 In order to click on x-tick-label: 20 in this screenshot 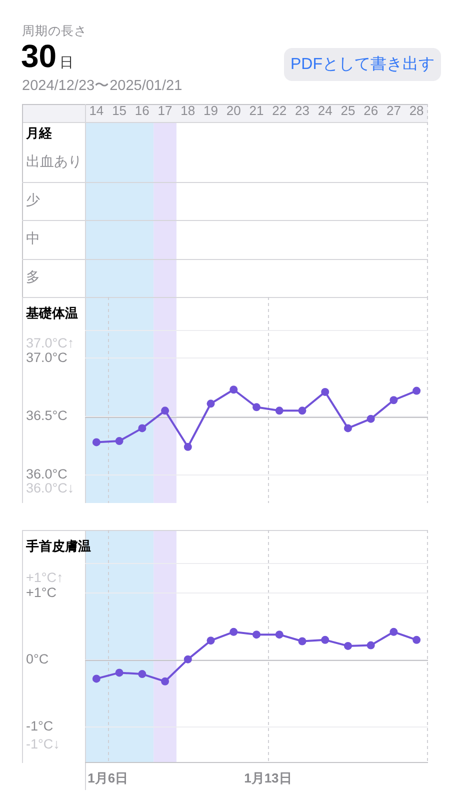, I will do `click(233, 110)`.